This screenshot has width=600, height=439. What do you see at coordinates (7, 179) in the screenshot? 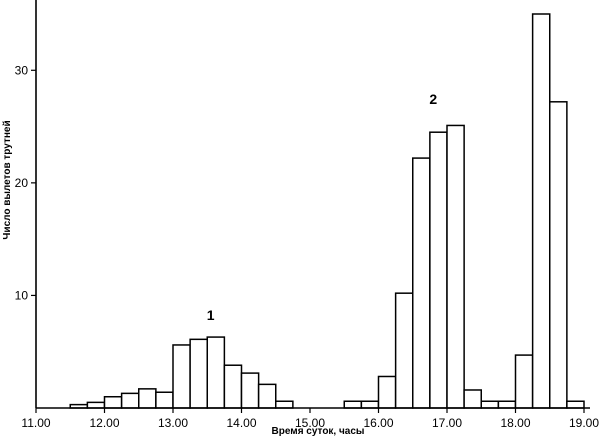
I see `y-axis-title: Число вылетов трутней` at bounding box center [7, 179].